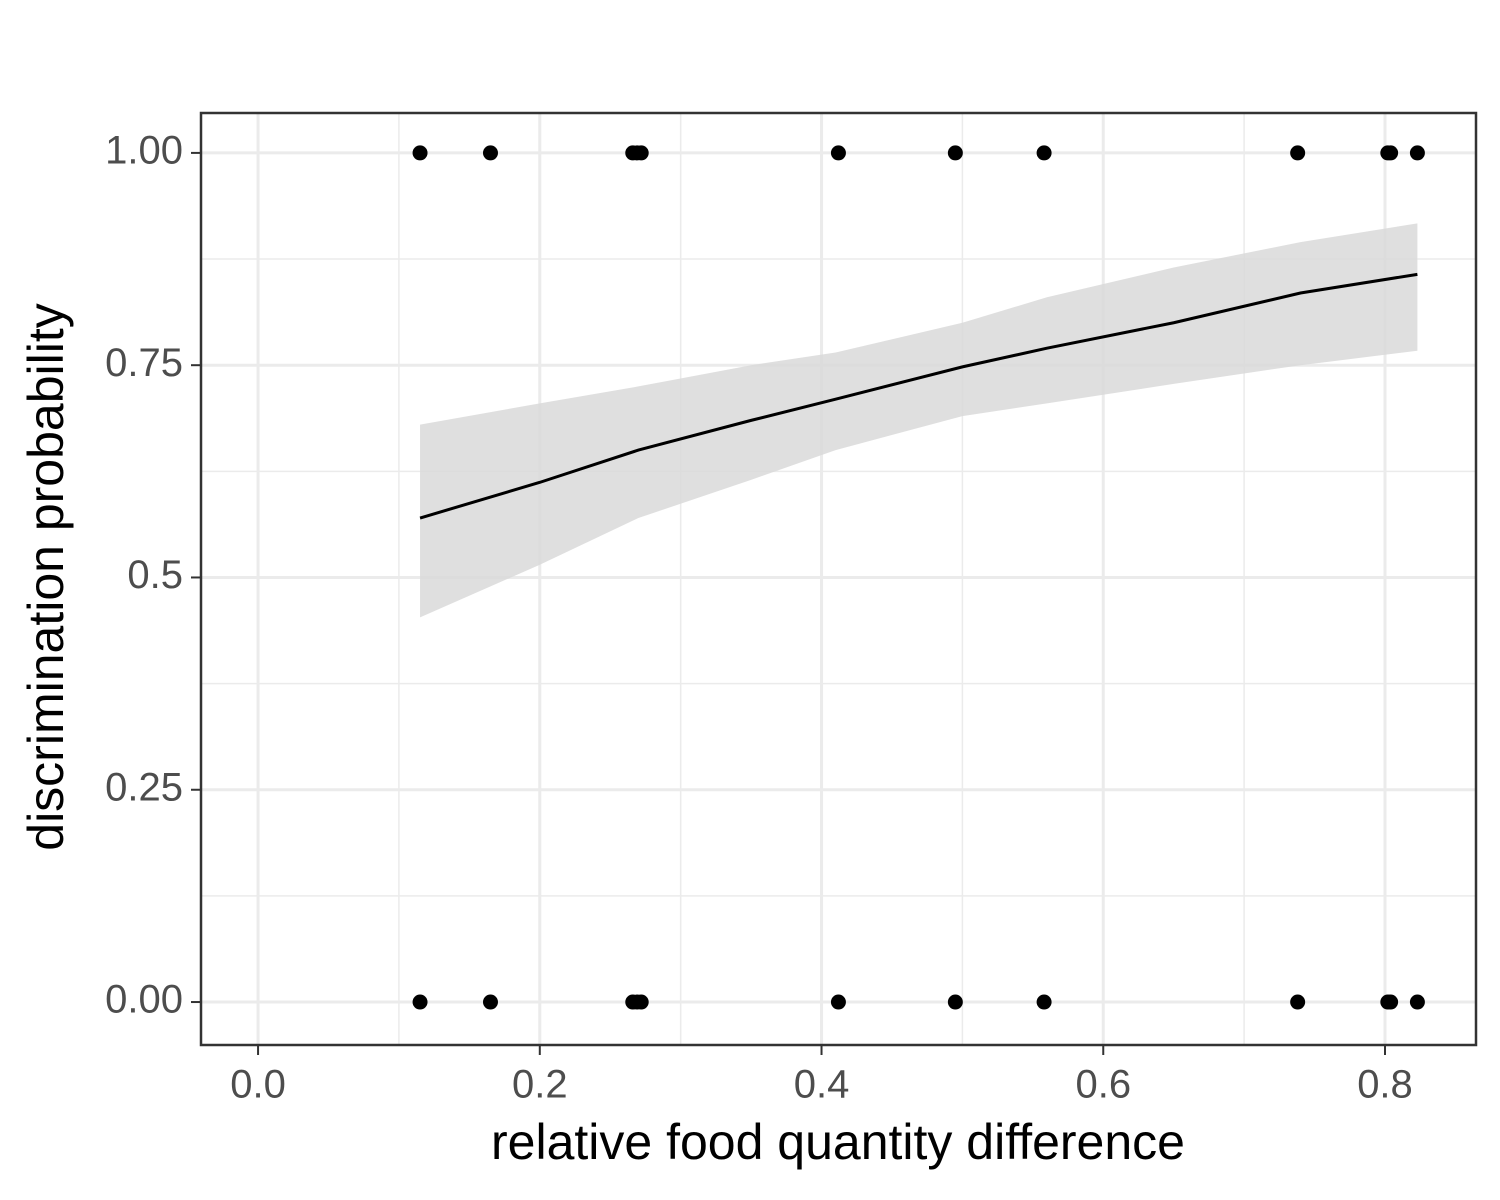 The image size is (1500, 1200). Describe the element at coordinates (918, 396) in the screenshot. I see `fit-line` at that location.